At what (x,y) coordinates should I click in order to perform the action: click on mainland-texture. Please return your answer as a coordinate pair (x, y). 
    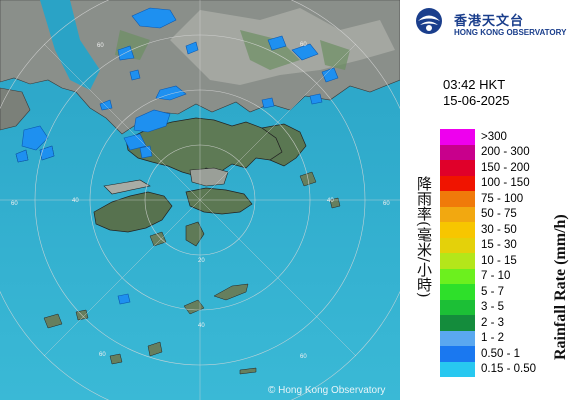
    Looking at the image, I should click on (232, 50).